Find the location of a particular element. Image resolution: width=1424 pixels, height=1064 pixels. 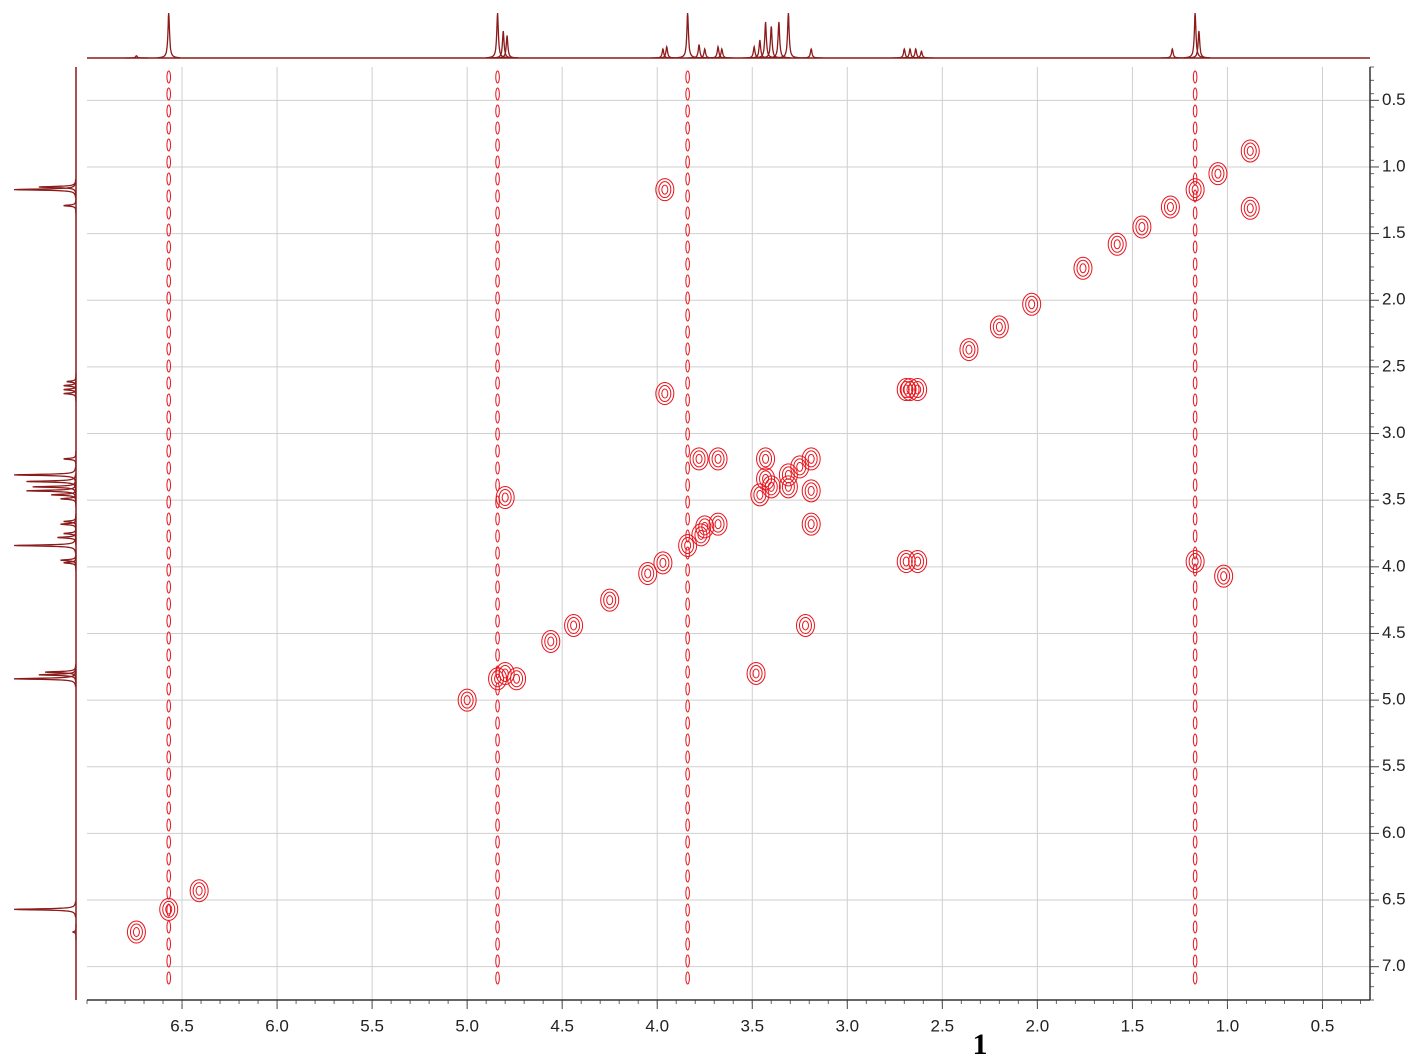

compound-label: 1 is located at coordinates (980, 1044).